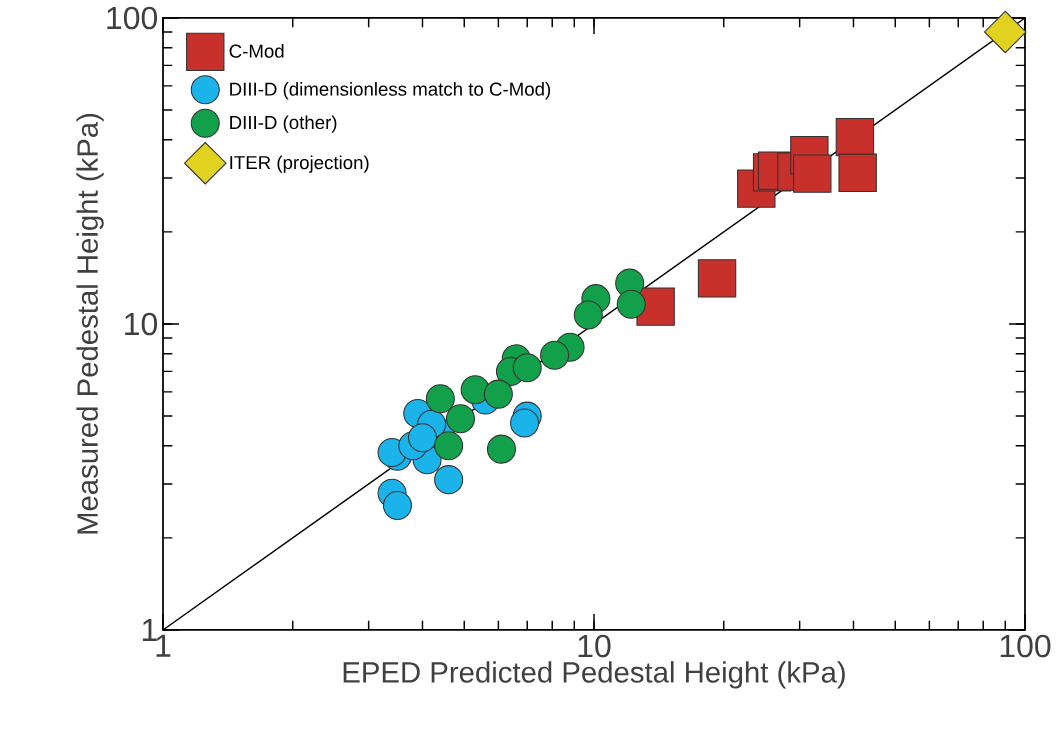 This screenshot has height=745, width=1061. I want to click on x-axis-title: EPED Predicted Pedestal Height (kPa), so click(594, 675).